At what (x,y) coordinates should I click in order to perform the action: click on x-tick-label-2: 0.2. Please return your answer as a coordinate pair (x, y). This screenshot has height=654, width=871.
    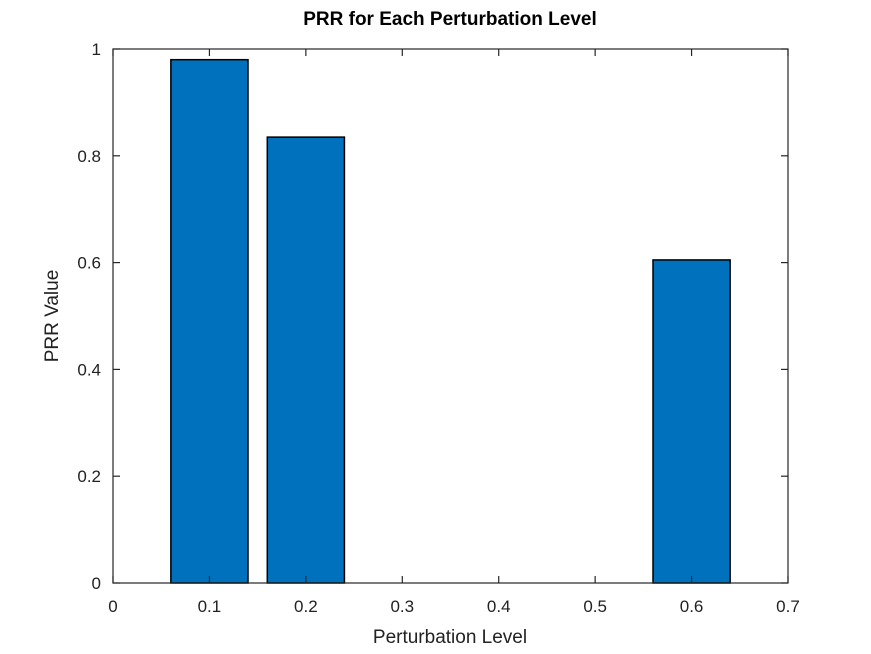
    Looking at the image, I should click on (306, 606).